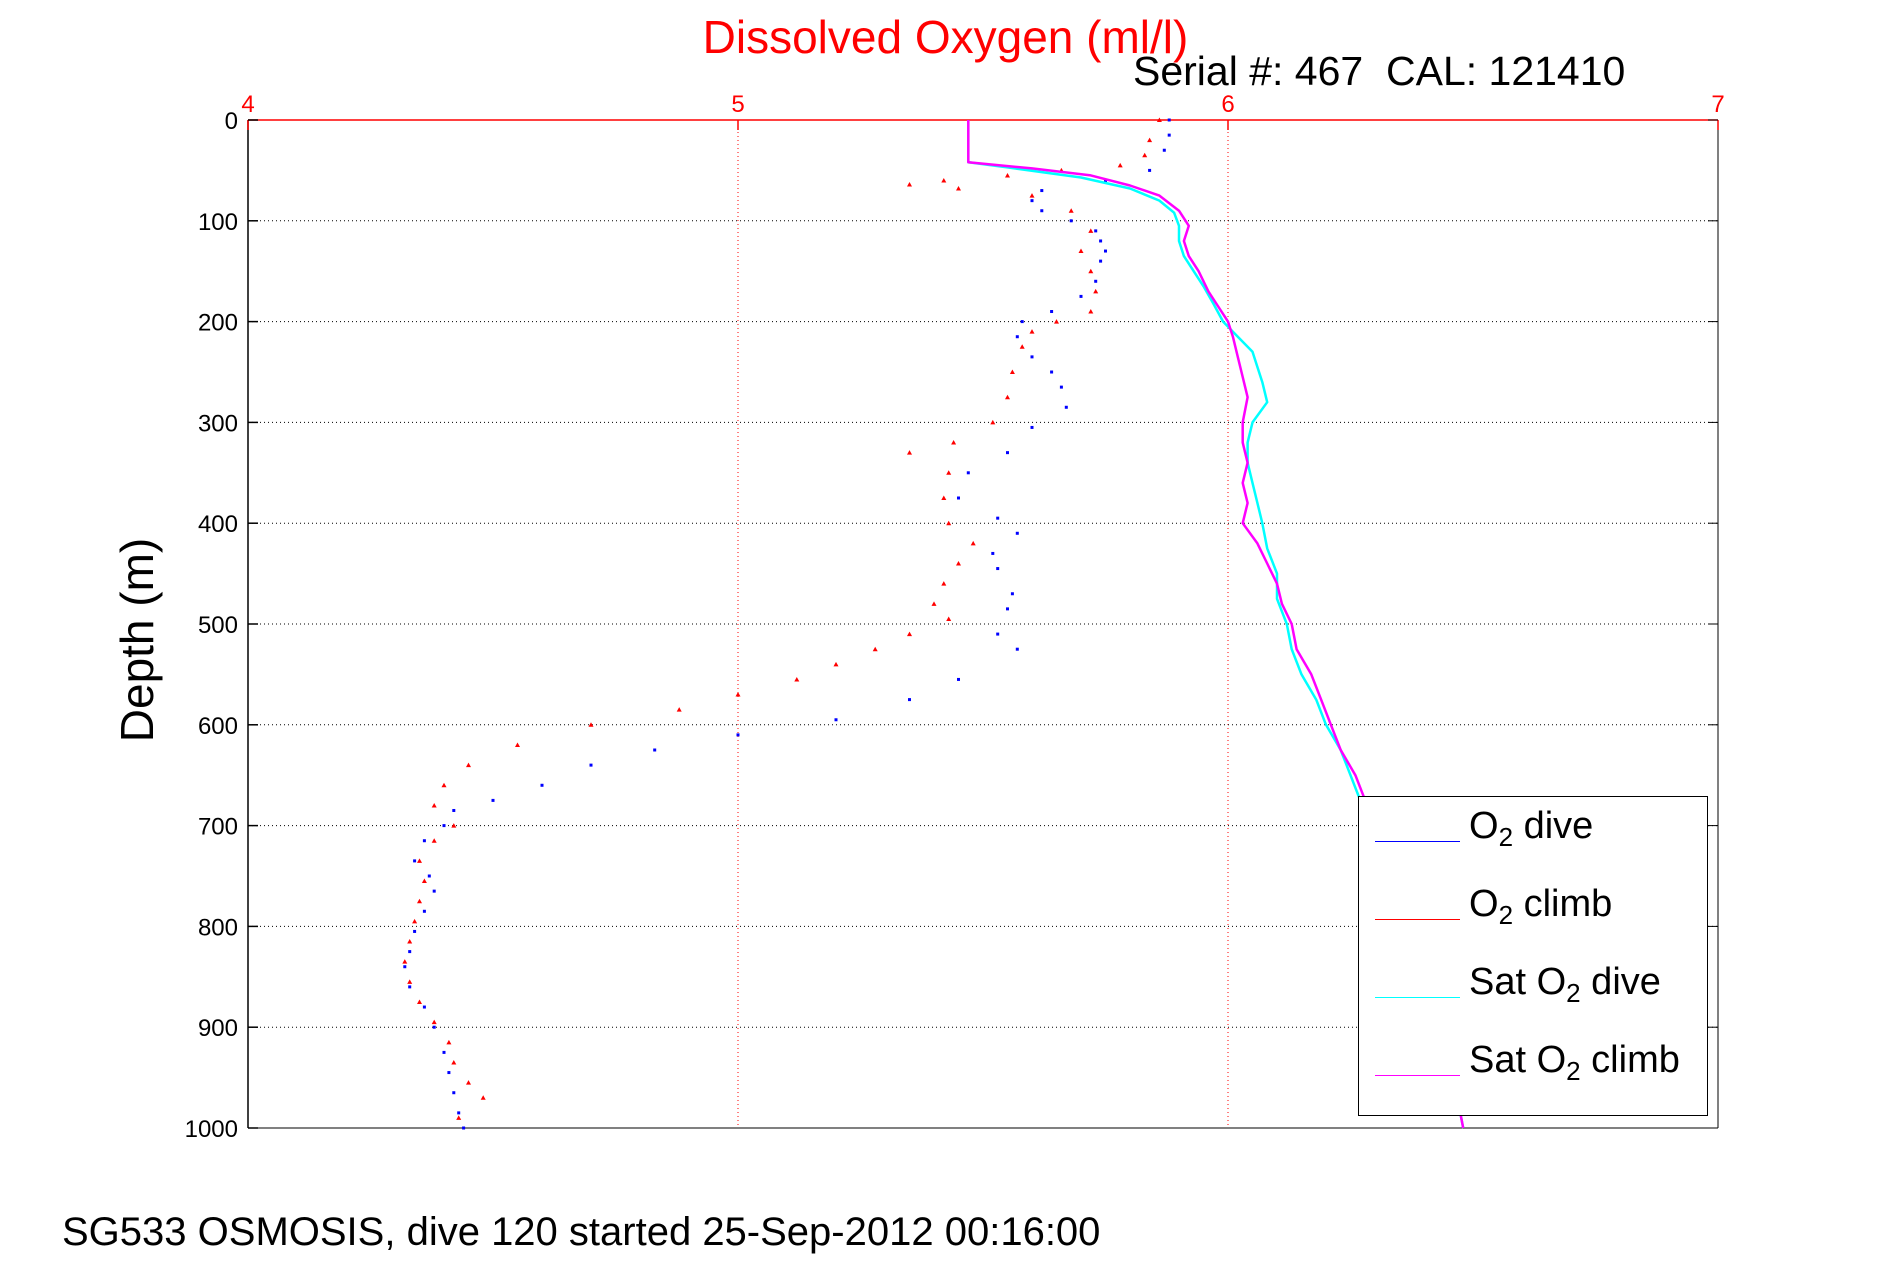 The width and height of the screenshot is (1891, 1262). Describe the element at coordinates (218, 827) in the screenshot. I see `y-tick-label: 700` at that location.